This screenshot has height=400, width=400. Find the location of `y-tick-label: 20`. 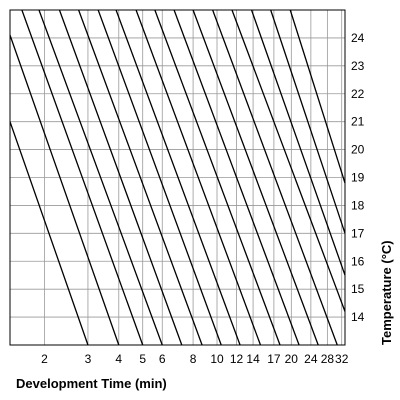

y-tick-label: 20 is located at coordinates (358, 150).